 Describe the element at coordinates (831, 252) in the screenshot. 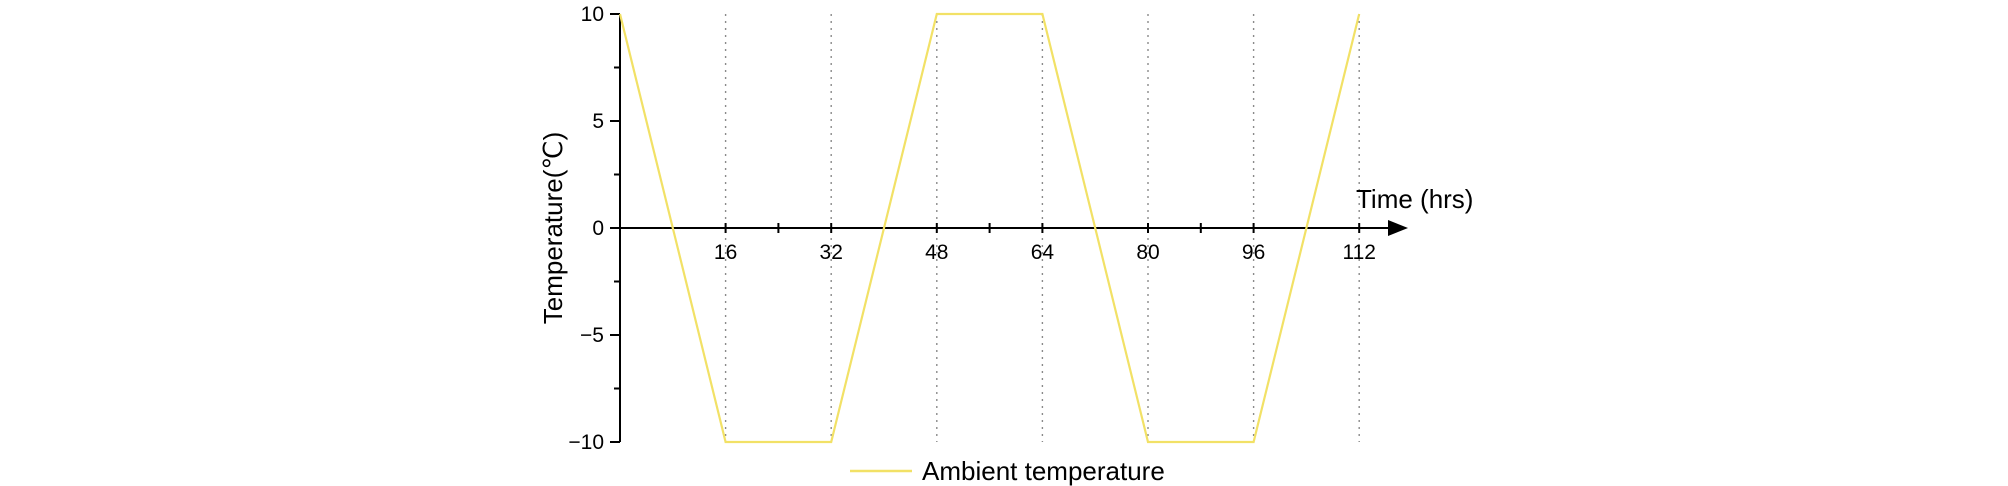

I see `x-tick-label-32: 32` at that location.